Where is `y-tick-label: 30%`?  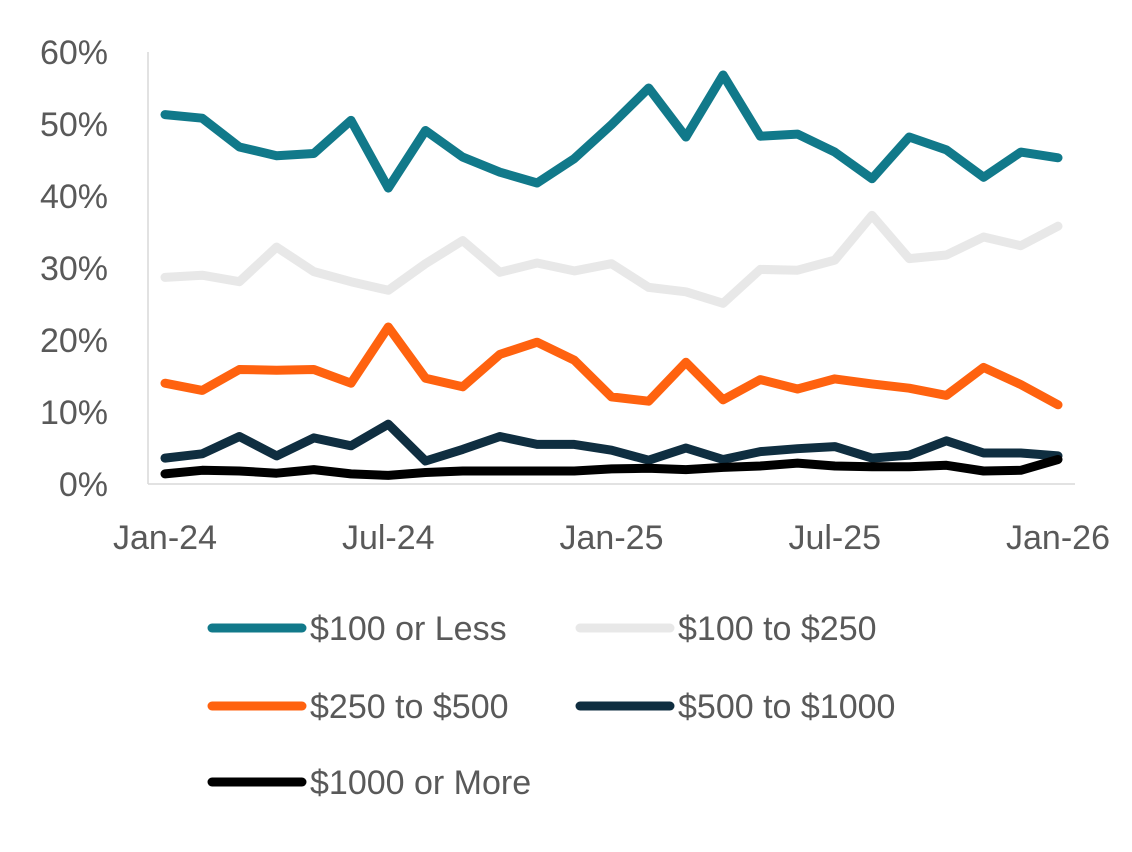
y-tick-label: 30% is located at coordinates (74, 269).